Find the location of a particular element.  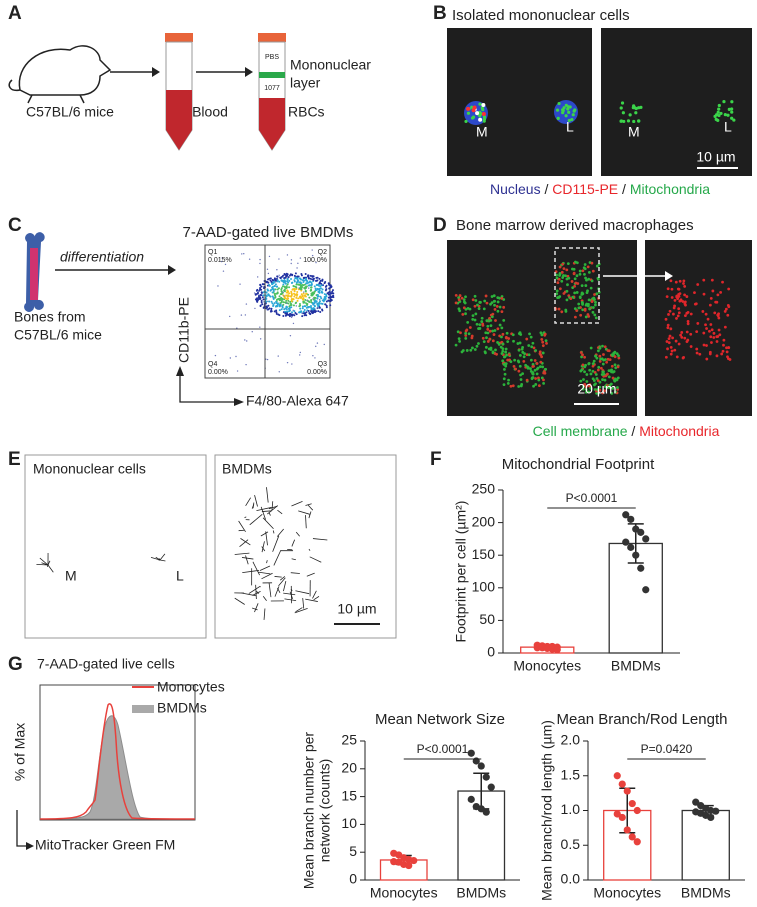

panel-title: Bone marrow derived macrophages is located at coordinates (575, 225).